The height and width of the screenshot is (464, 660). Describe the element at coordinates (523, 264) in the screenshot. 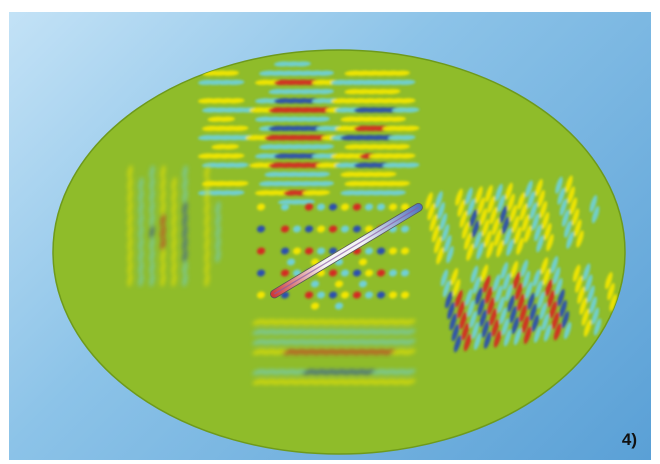

I see `right-wave-lobe` at that location.